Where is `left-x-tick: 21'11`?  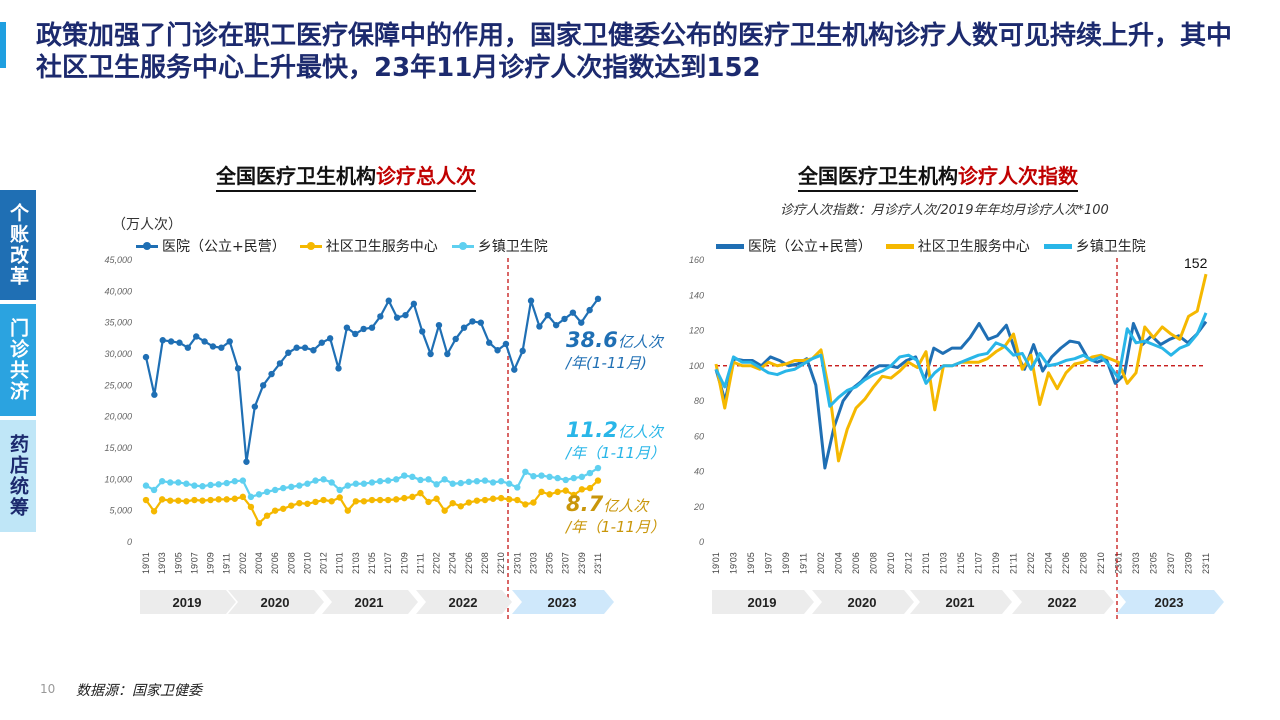 left-x-tick: 21'11 is located at coordinates (420, 563).